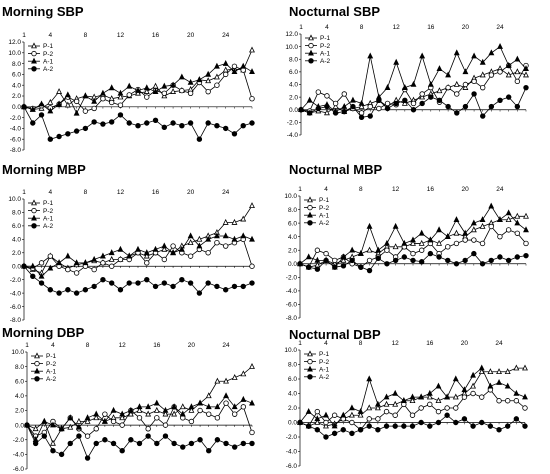  Describe the element at coordinates (335, 334) in the screenshot. I see `chart-title: Nocturnal DBP` at that location.